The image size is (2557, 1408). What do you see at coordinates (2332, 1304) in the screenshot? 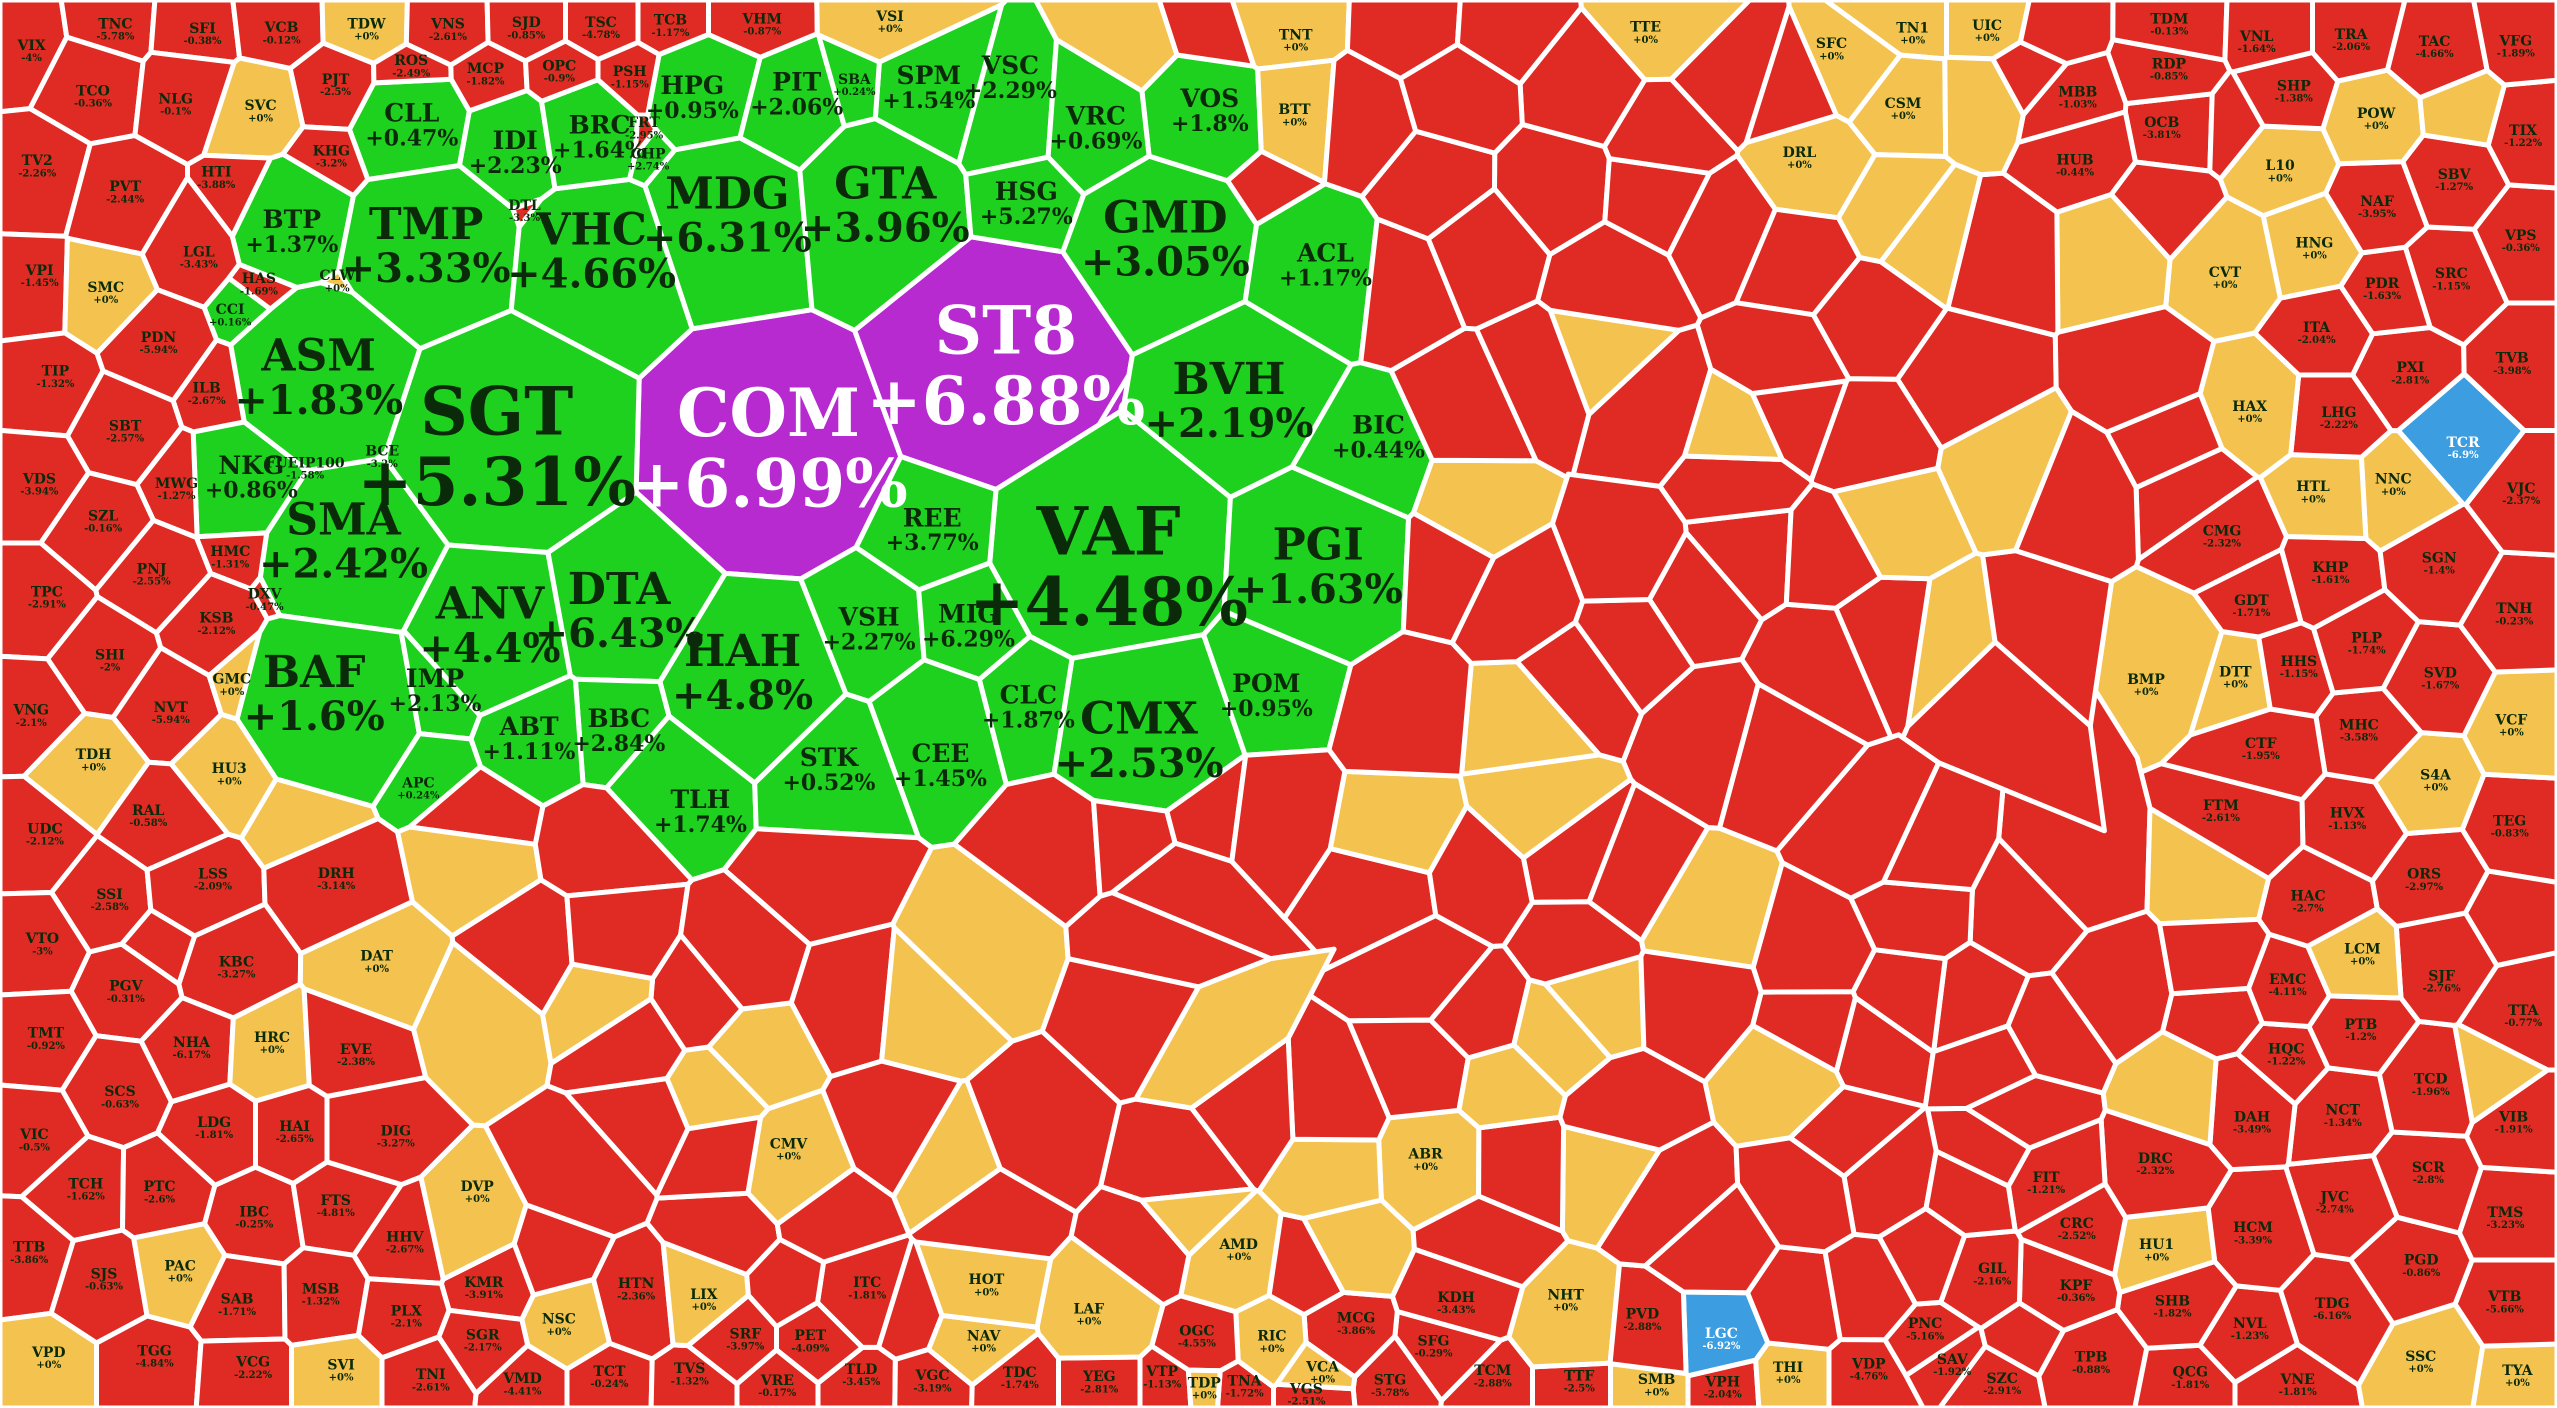
I see `ticker-symbol: TDG` at bounding box center [2332, 1304].